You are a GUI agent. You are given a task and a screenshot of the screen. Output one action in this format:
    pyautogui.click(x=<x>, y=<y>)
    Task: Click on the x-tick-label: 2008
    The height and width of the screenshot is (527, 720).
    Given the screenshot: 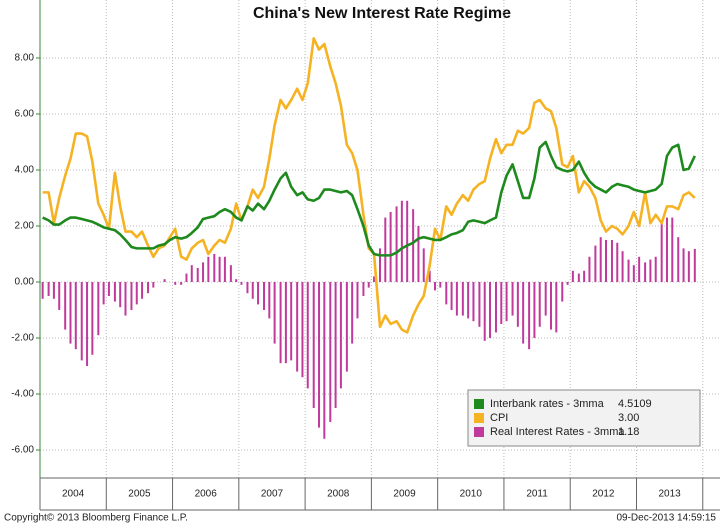 What is the action you would take?
    pyautogui.click(x=338, y=494)
    